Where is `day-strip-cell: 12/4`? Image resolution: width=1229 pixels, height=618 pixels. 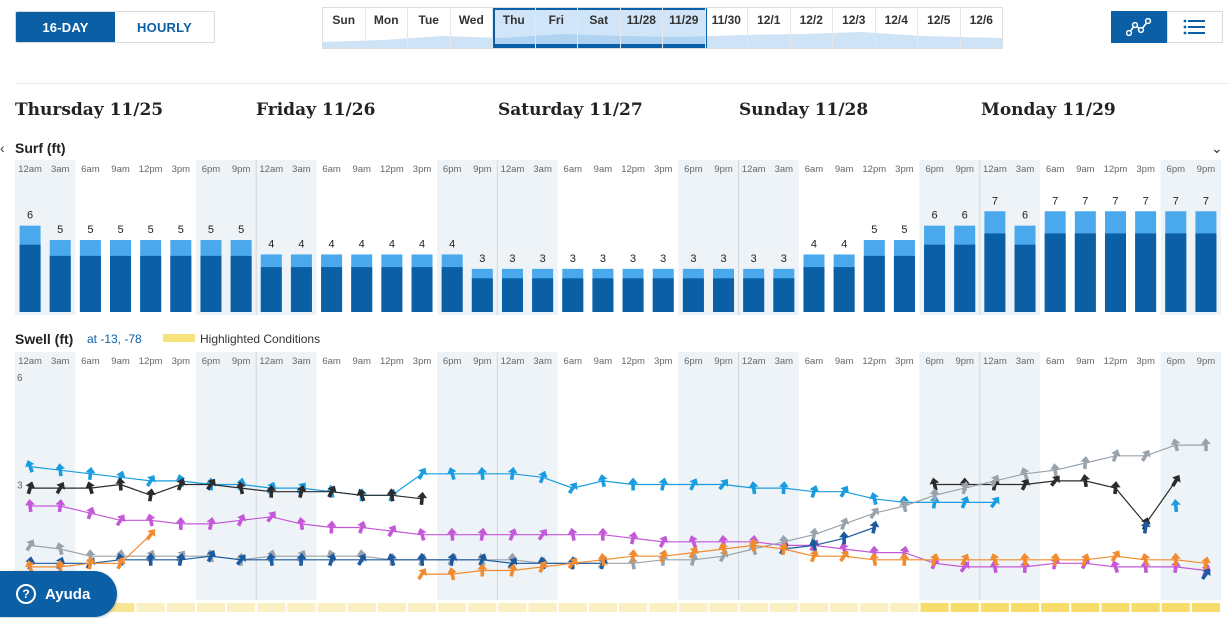
day-strip-cell: 12/4 is located at coordinates (897, 28).